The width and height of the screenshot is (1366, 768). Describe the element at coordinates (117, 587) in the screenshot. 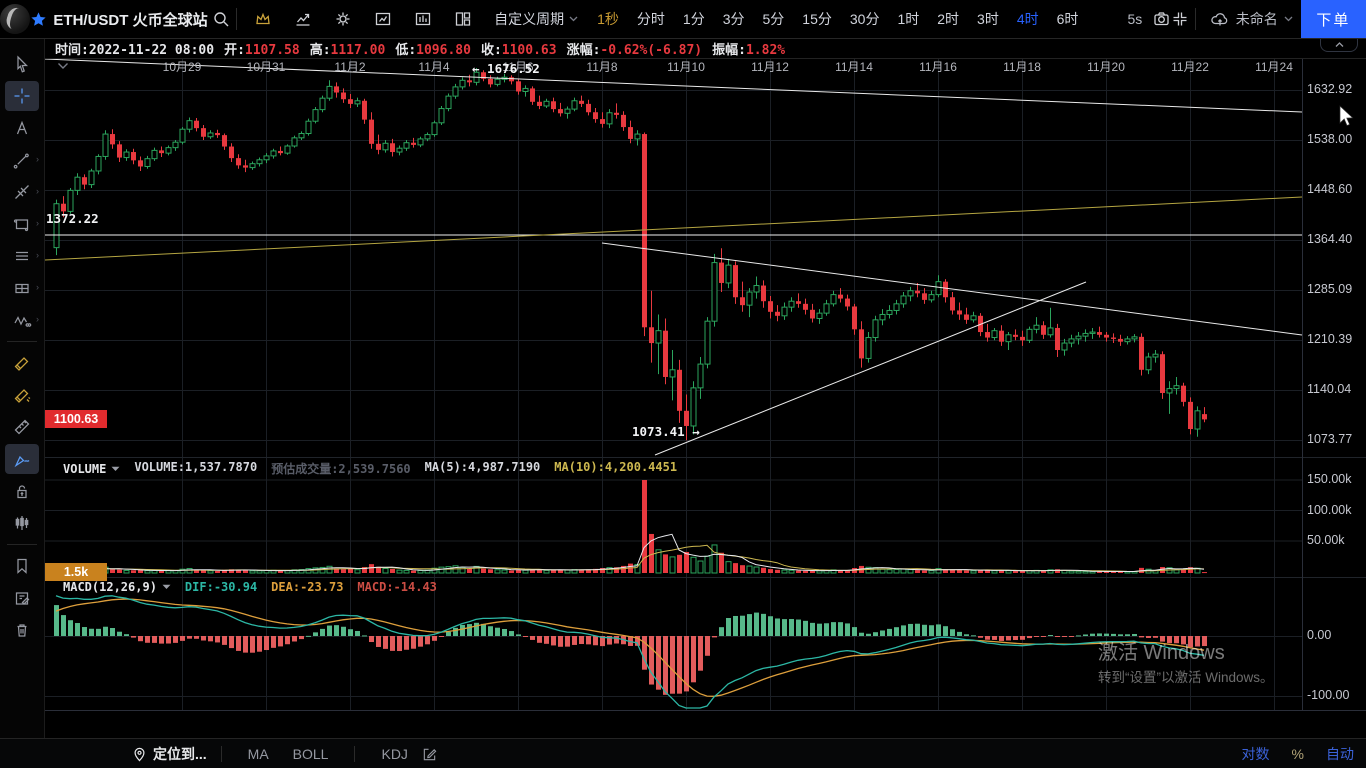

I see `macd-indicator-selector: MACD(12,26,9)` at that location.